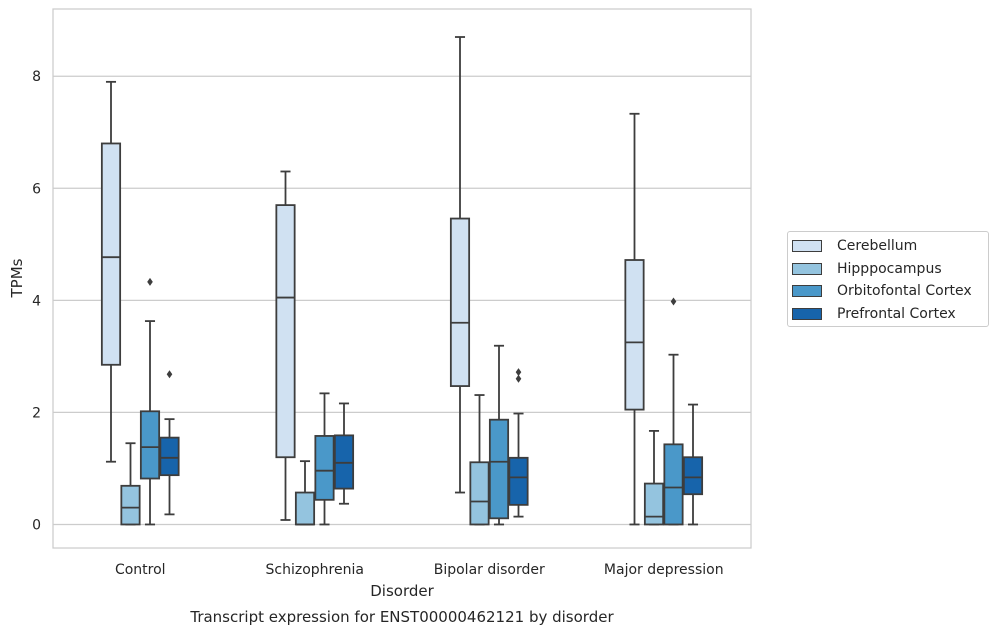 This screenshot has height=634, width=999. I want to click on y-axis-label: TPMs, so click(17, 278).